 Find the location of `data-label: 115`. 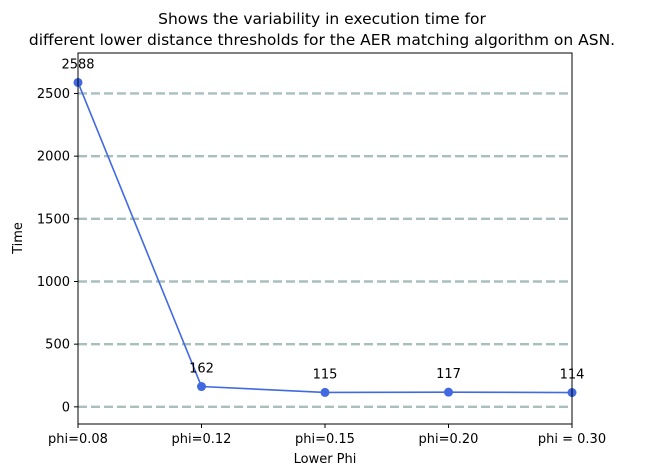

data-label: 115 is located at coordinates (325, 374).